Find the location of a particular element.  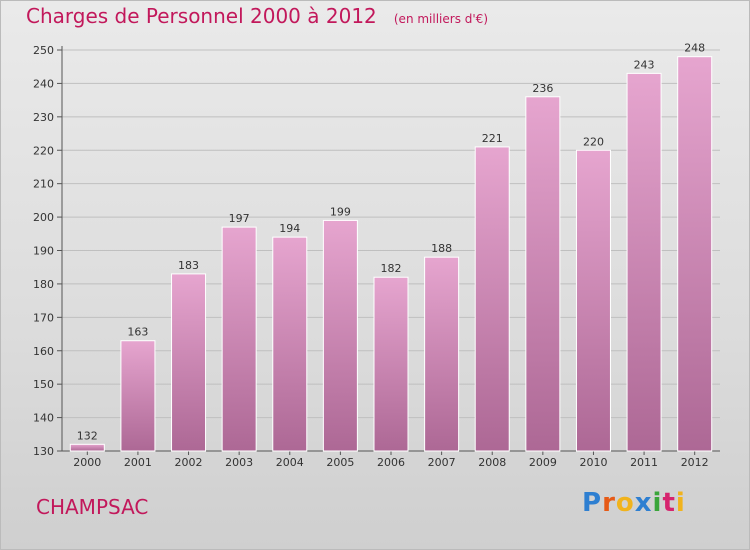

logo-letter: P is located at coordinates (592, 503).